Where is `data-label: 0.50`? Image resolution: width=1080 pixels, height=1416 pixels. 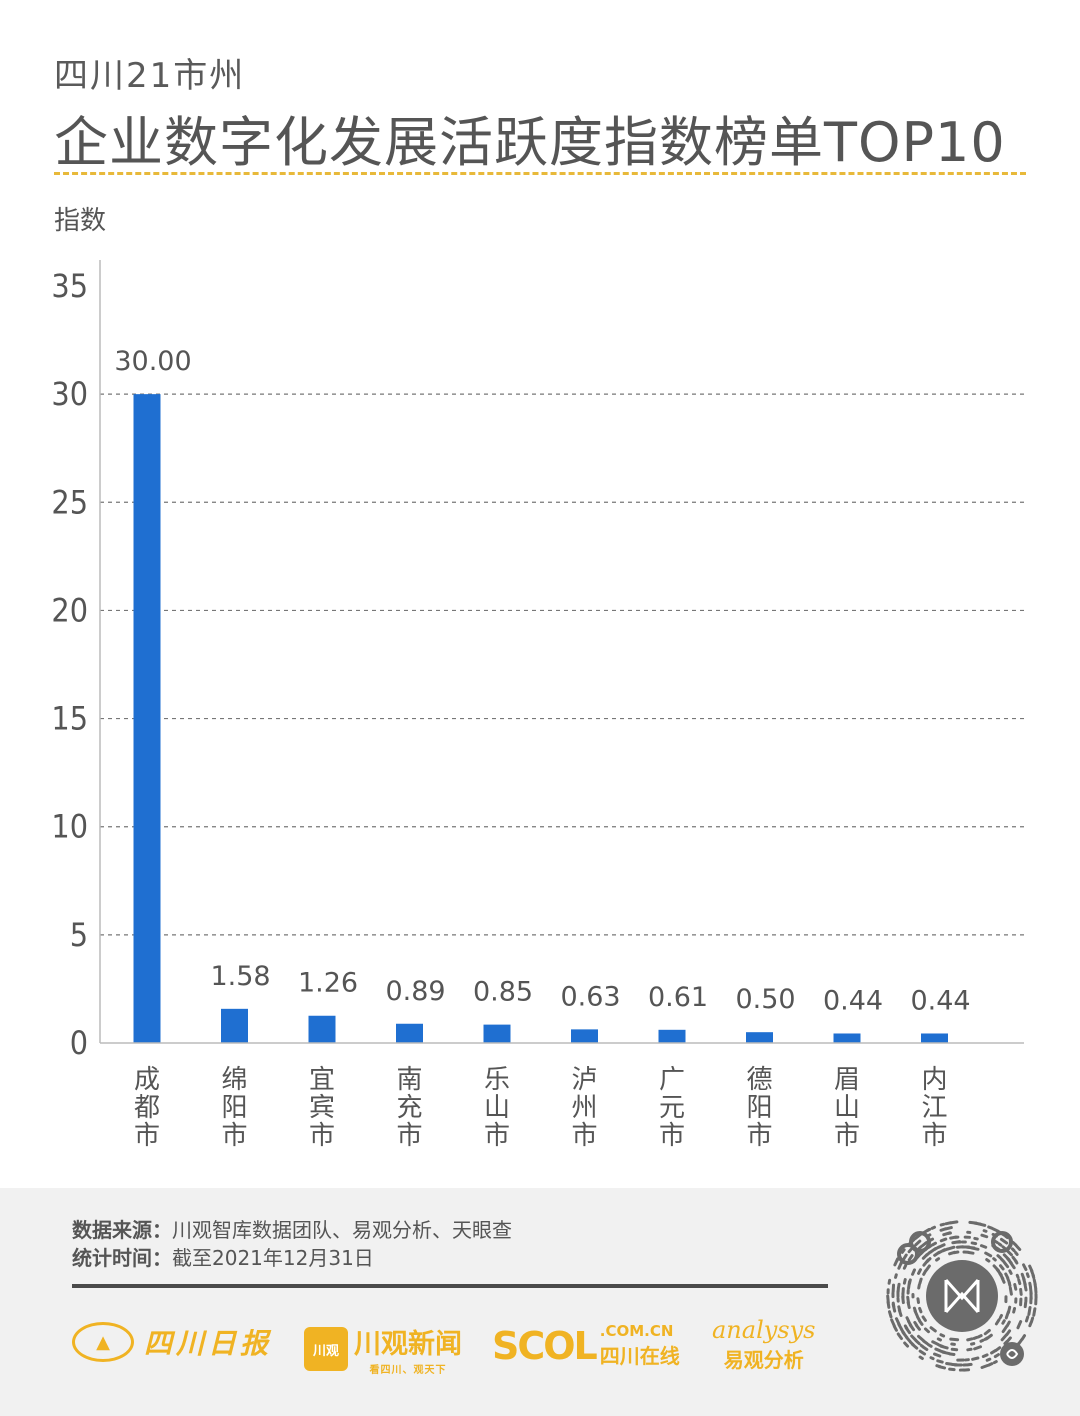 data-label: 0.50 is located at coordinates (765, 999).